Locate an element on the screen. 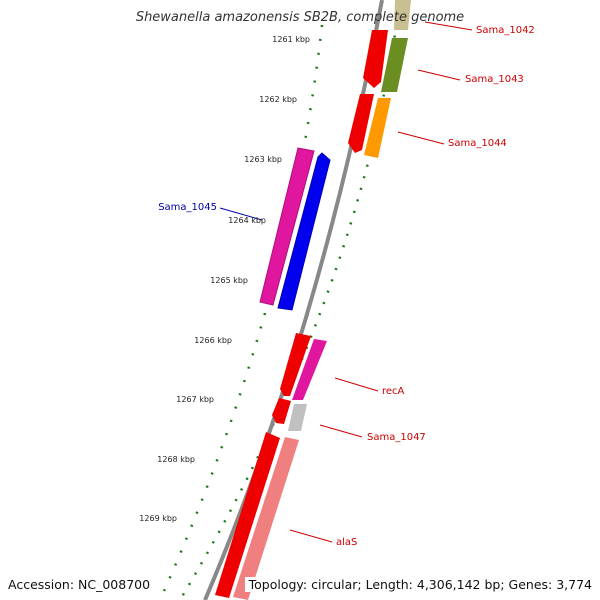 This screenshot has height=600, width=600. gene-label: Sama_1047 is located at coordinates (396, 437).